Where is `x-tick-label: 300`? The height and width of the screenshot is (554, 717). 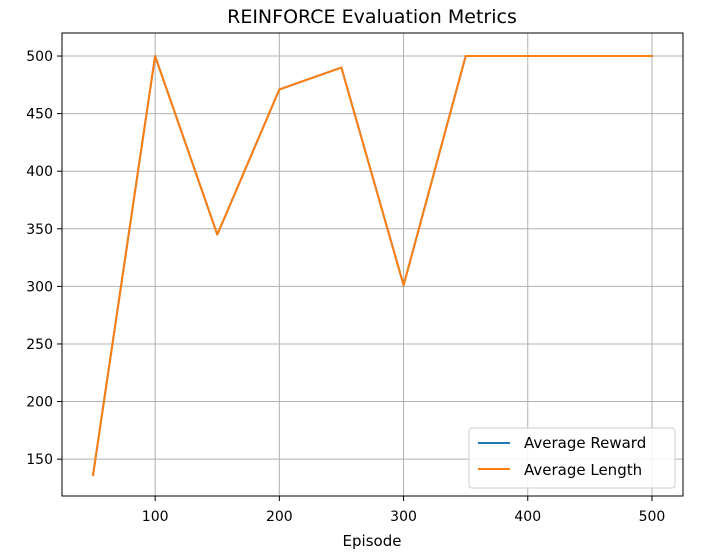 x-tick-label: 300 is located at coordinates (403, 517).